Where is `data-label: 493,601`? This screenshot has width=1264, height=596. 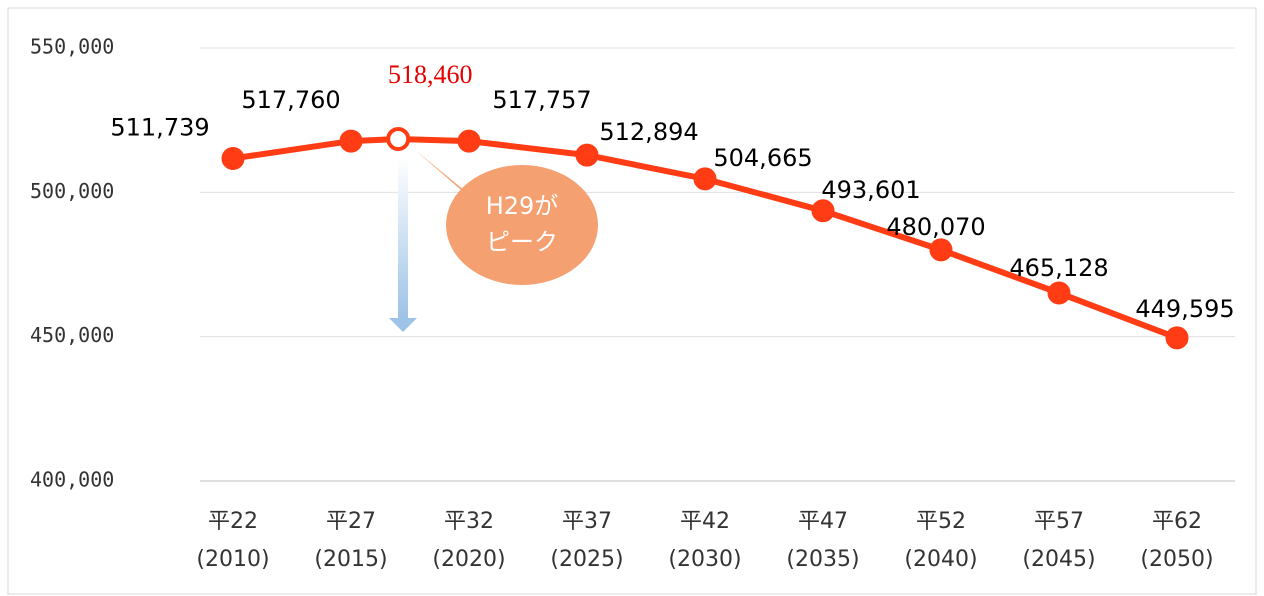
data-label: 493,601 is located at coordinates (870, 190).